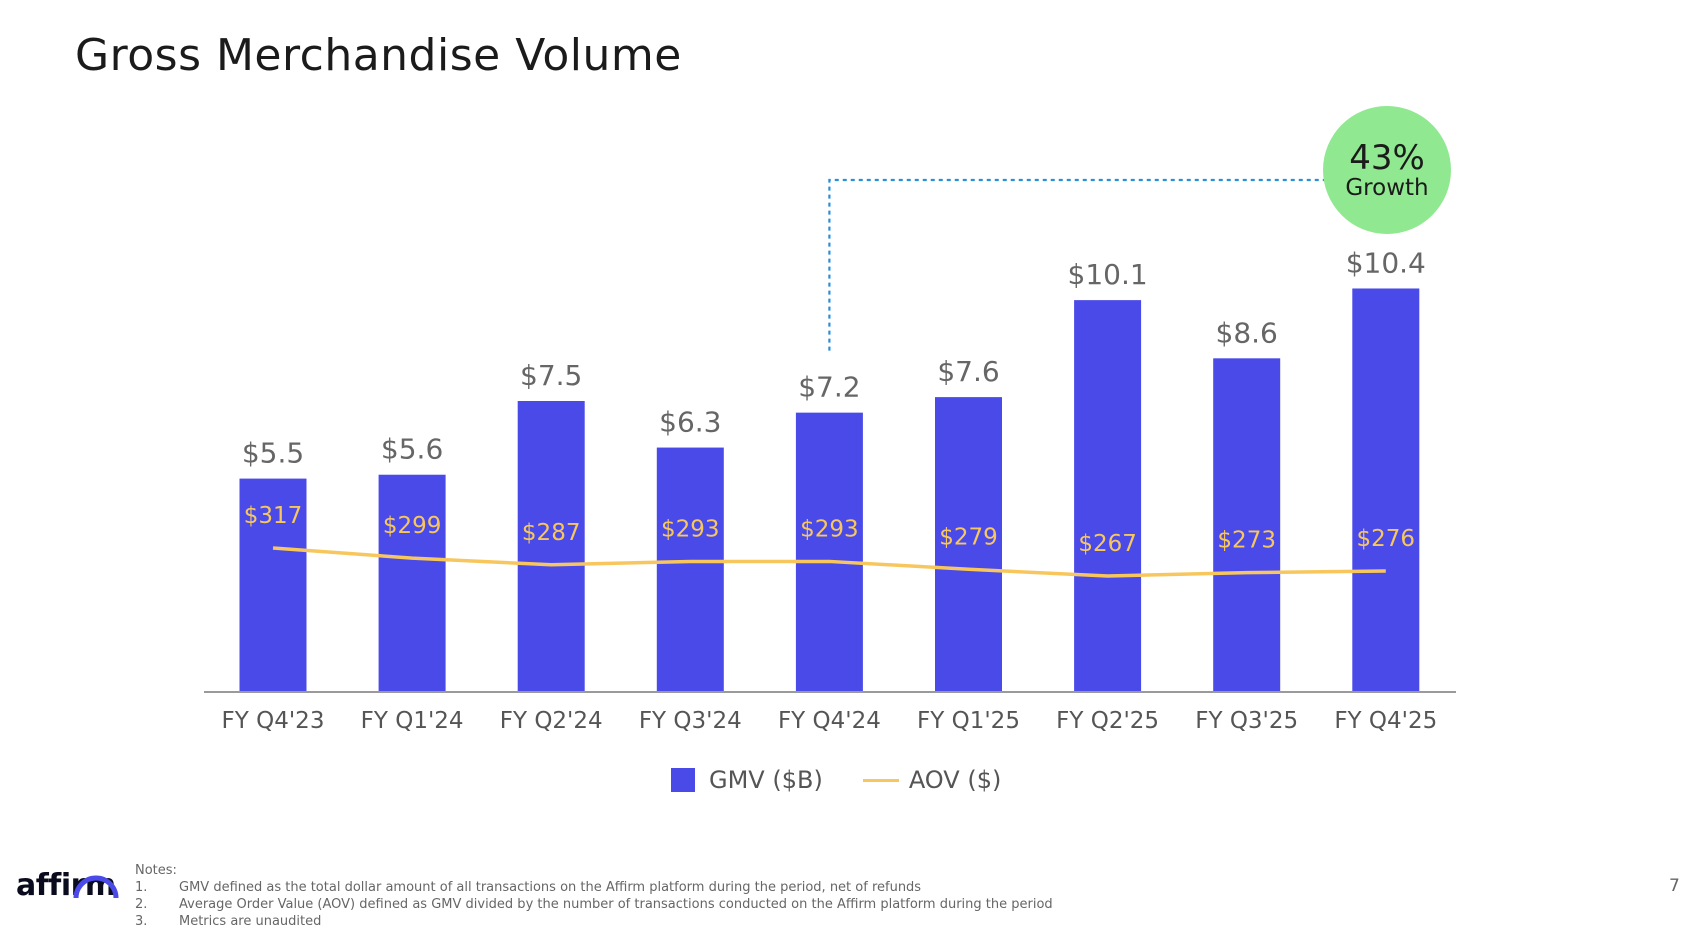 This screenshot has width=1686, height=930. Describe the element at coordinates (955, 780) in the screenshot. I see `aov-legend-label: AOV ($)` at that location.